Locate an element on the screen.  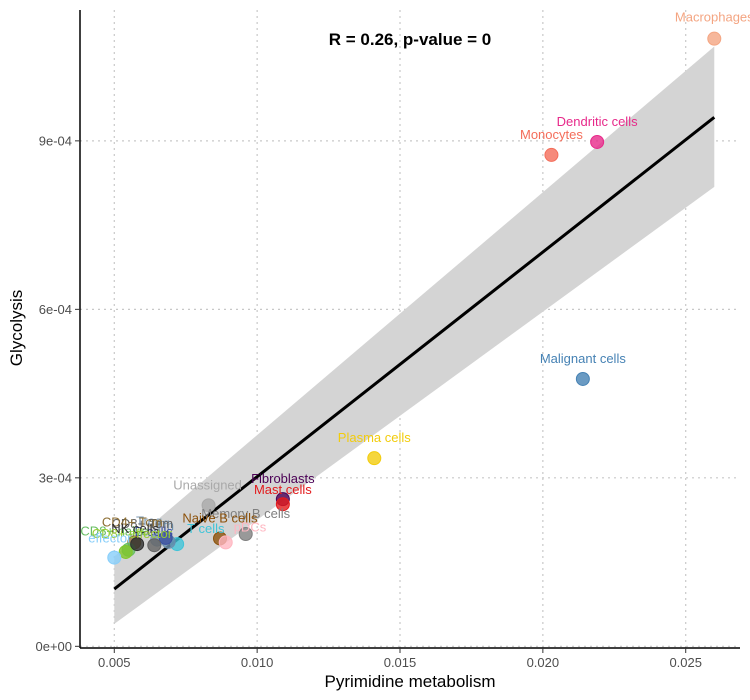
point-label-nk-cells: NK cells is located at coordinates (135, 528).